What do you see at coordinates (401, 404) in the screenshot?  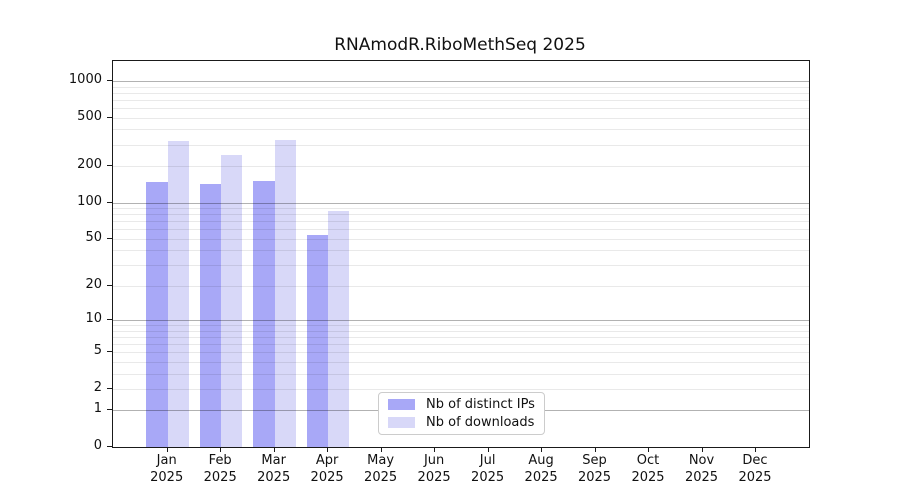 I see `legend-swatch-distinct-ips` at bounding box center [401, 404].